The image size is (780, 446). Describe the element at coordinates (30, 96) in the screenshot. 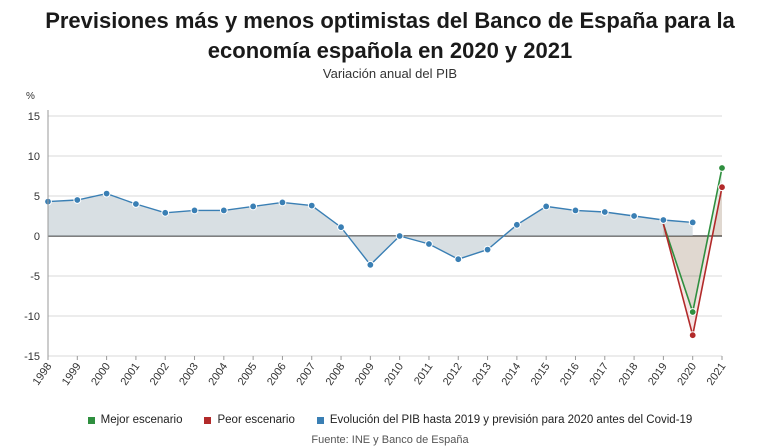

I see `y-axis-unit-label: %` at that location.